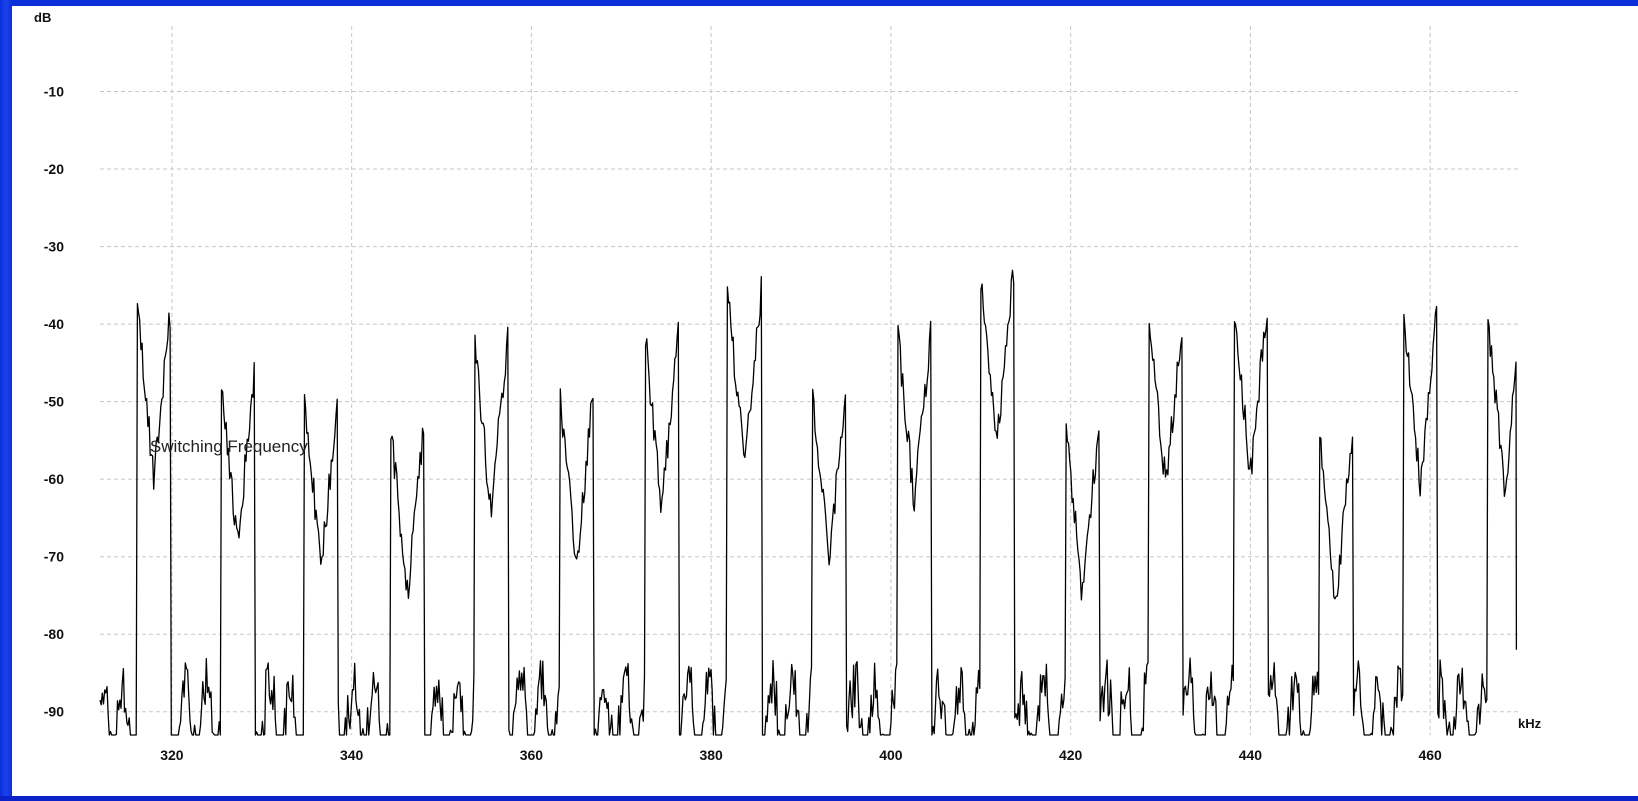  What do you see at coordinates (54, 712) in the screenshot?
I see `y-tick-label: -90` at bounding box center [54, 712].